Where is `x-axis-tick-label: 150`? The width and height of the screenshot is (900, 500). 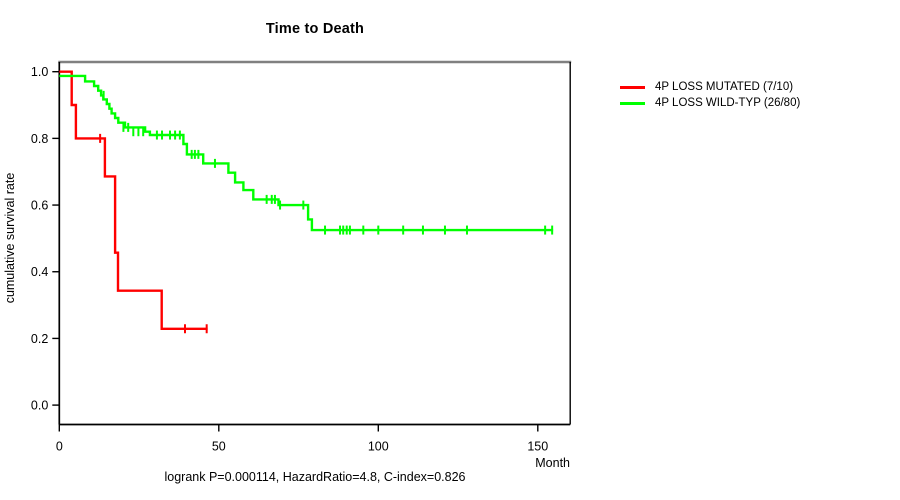
x-axis-tick-label: 150 is located at coordinates (537, 447).